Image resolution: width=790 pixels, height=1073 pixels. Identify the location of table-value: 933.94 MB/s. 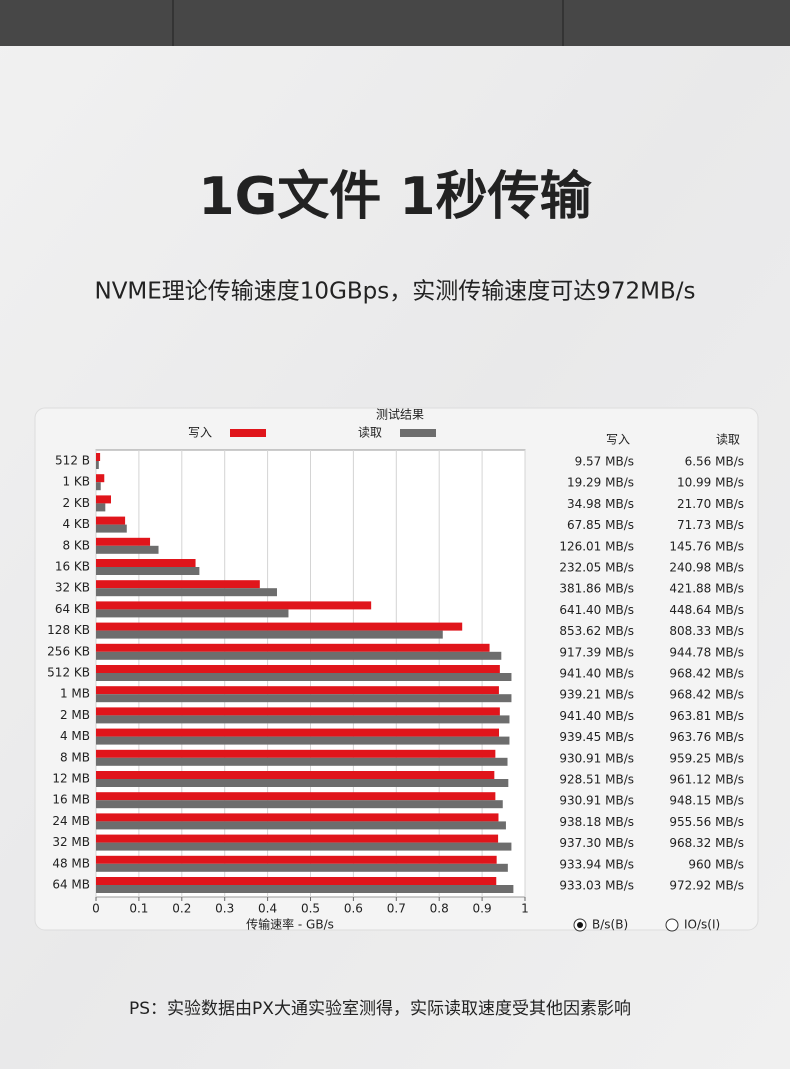
(596, 864).